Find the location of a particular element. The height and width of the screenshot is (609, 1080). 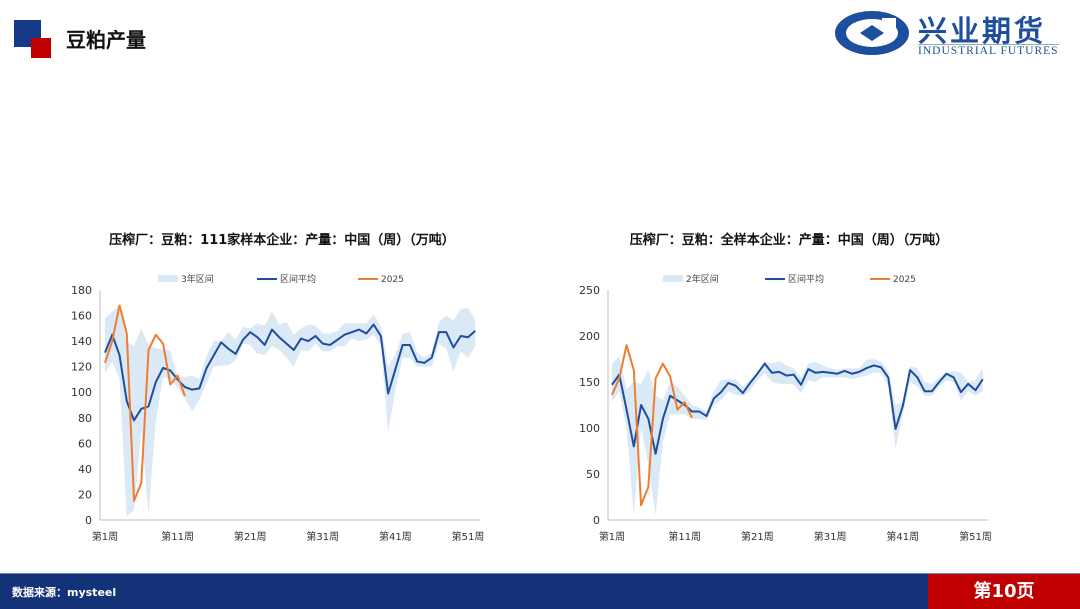

chart-title: 压榨厂：豆粕：全样本企业：产量：中国（周）（万吨） is located at coordinates (789, 240).